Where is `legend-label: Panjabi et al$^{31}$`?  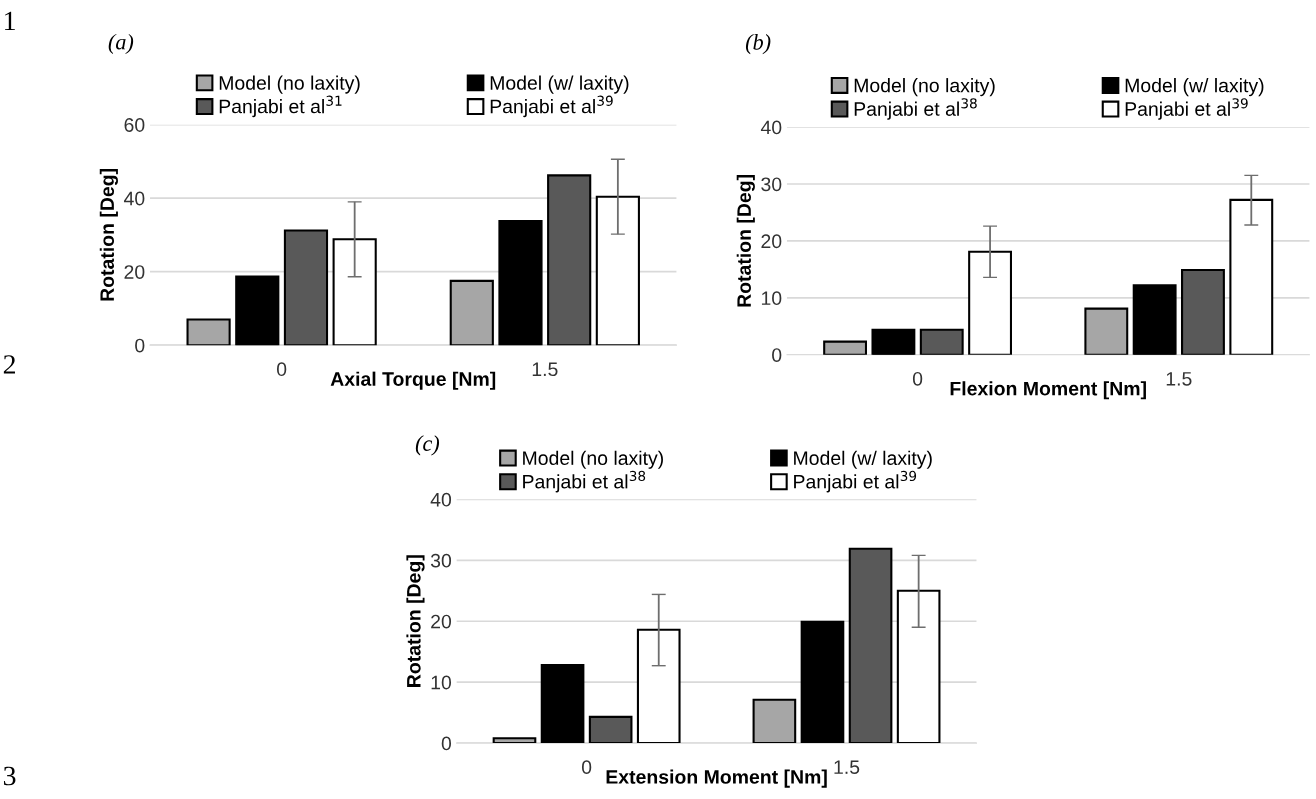 legend-label: Panjabi et al$^{31}$ is located at coordinates (280, 106).